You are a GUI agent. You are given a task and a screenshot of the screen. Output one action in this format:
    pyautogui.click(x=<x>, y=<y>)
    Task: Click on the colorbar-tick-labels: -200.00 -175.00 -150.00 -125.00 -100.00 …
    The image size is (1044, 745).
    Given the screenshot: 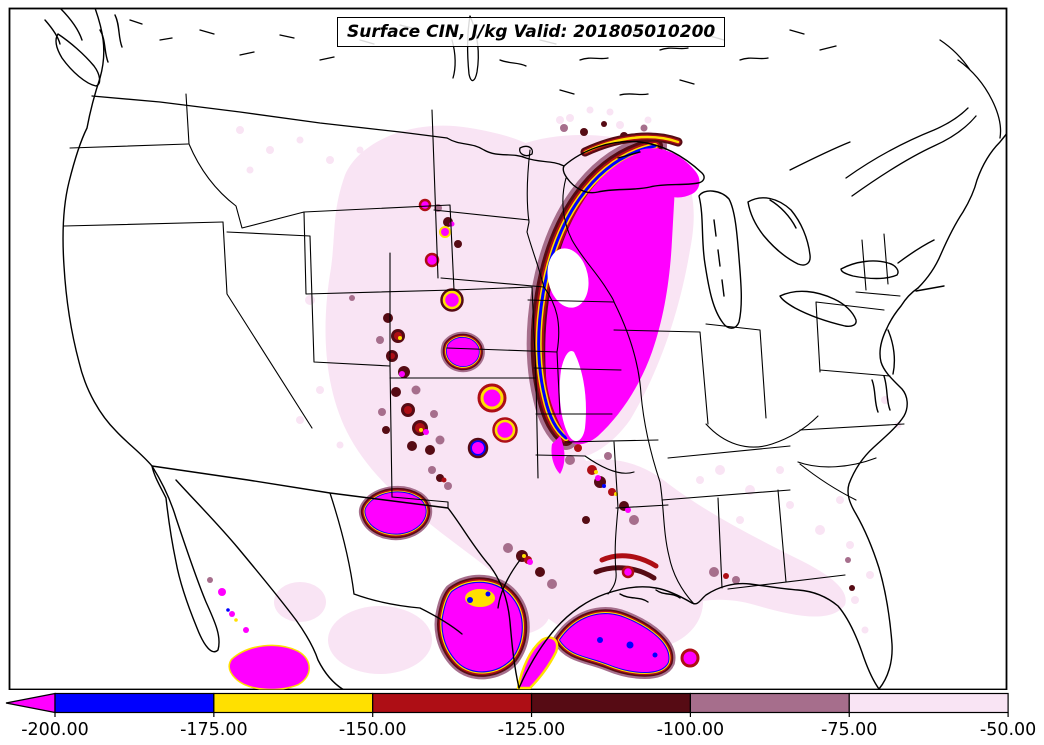 What is the action you would take?
    pyautogui.click(x=528, y=730)
    